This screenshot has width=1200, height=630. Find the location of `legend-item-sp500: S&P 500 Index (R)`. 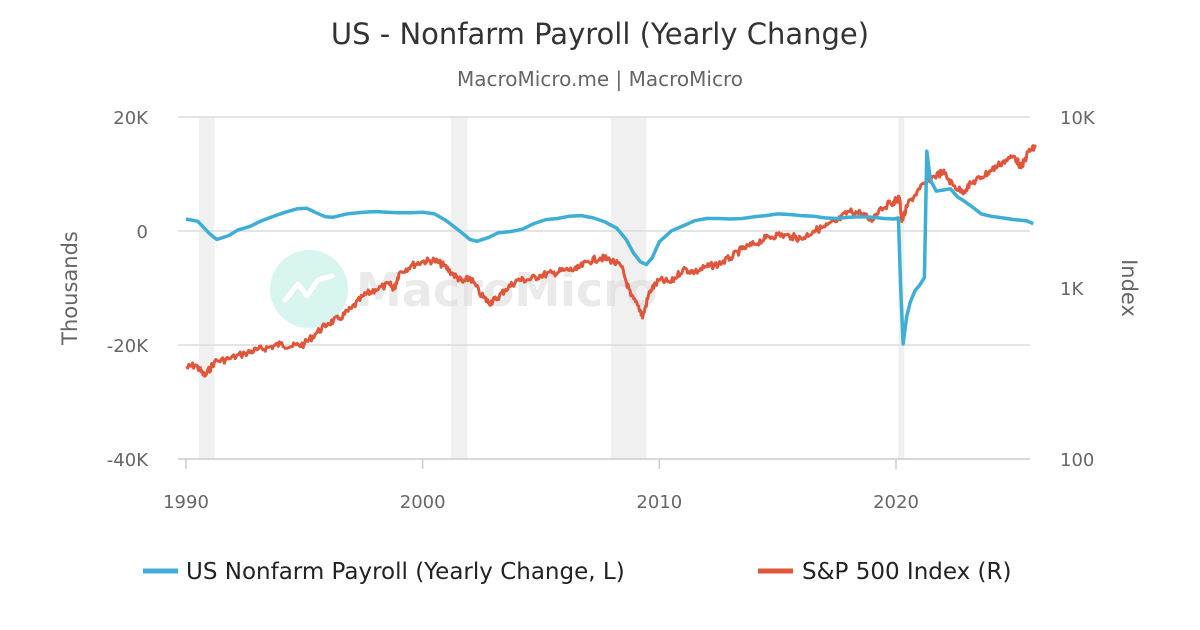

legend-item-sp500: S&P 500 Index (R) is located at coordinates (884, 572).